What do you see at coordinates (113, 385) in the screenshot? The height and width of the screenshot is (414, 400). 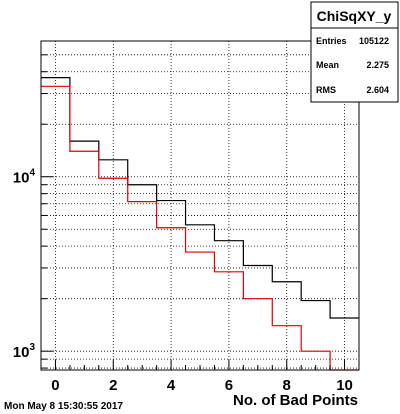 I see `x-tick-label: 2` at bounding box center [113, 385].